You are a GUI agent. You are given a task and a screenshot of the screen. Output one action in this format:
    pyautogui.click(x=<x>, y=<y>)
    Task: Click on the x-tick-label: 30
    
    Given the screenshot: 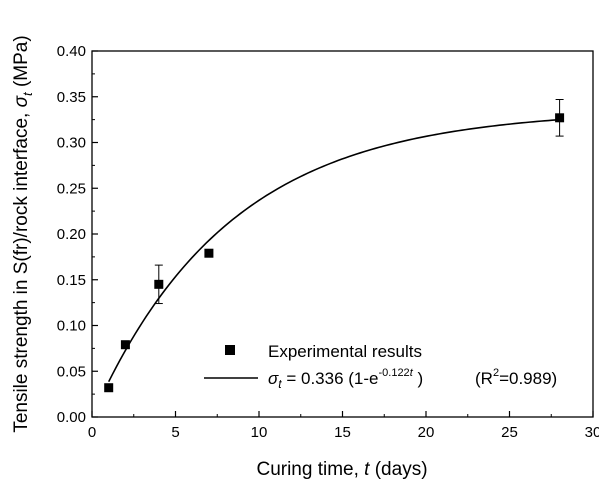 What is the action you would take?
    pyautogui.click(x=592, y=432)
    